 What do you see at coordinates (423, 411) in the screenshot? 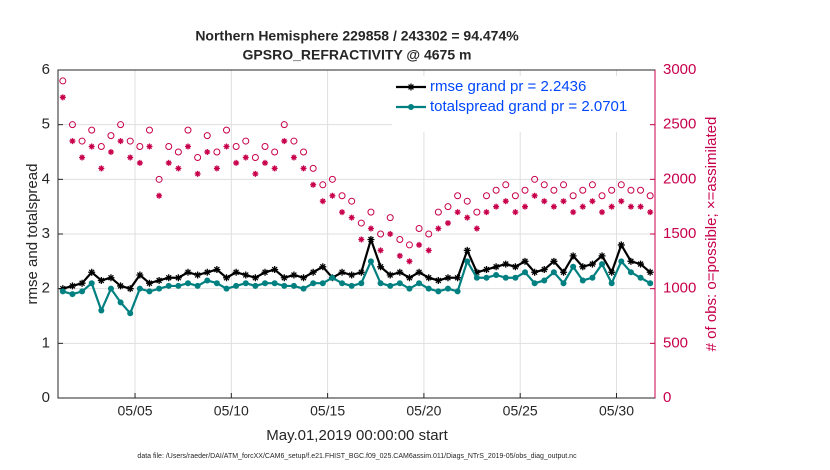
I see `x-tick-label: 05/20` at bounding box center [423, 411].